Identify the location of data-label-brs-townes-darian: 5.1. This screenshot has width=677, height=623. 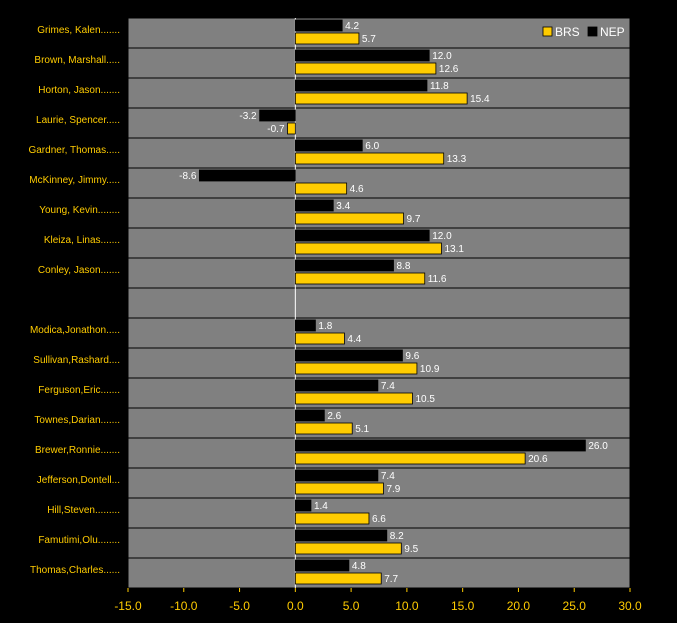
(362, 429).